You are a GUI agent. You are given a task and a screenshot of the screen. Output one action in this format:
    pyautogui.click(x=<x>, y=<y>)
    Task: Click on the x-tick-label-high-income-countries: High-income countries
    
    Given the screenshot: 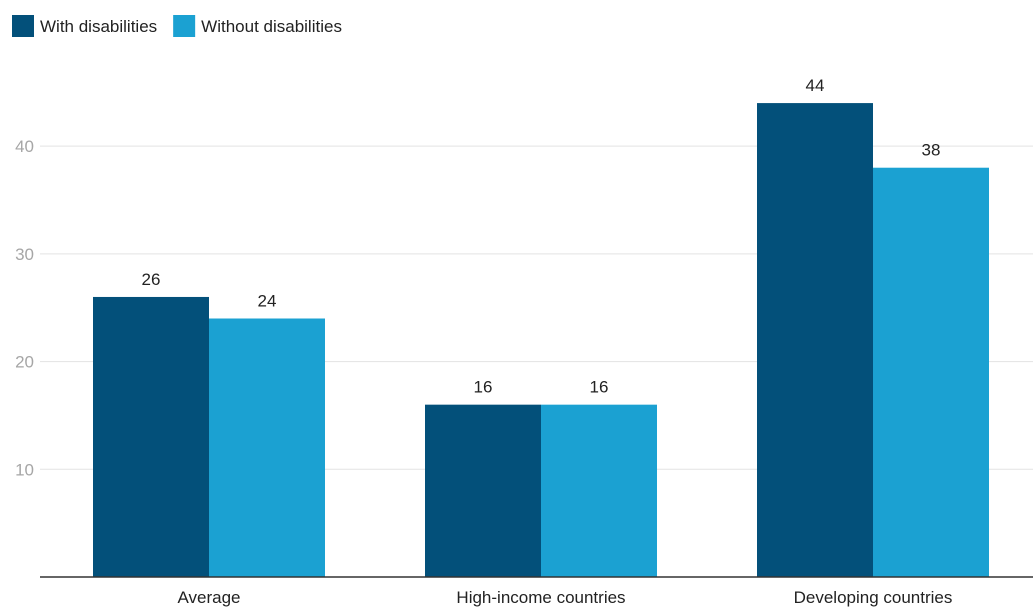 What is the action you would take?
    pyautogui.click(x=540, y=597)
    